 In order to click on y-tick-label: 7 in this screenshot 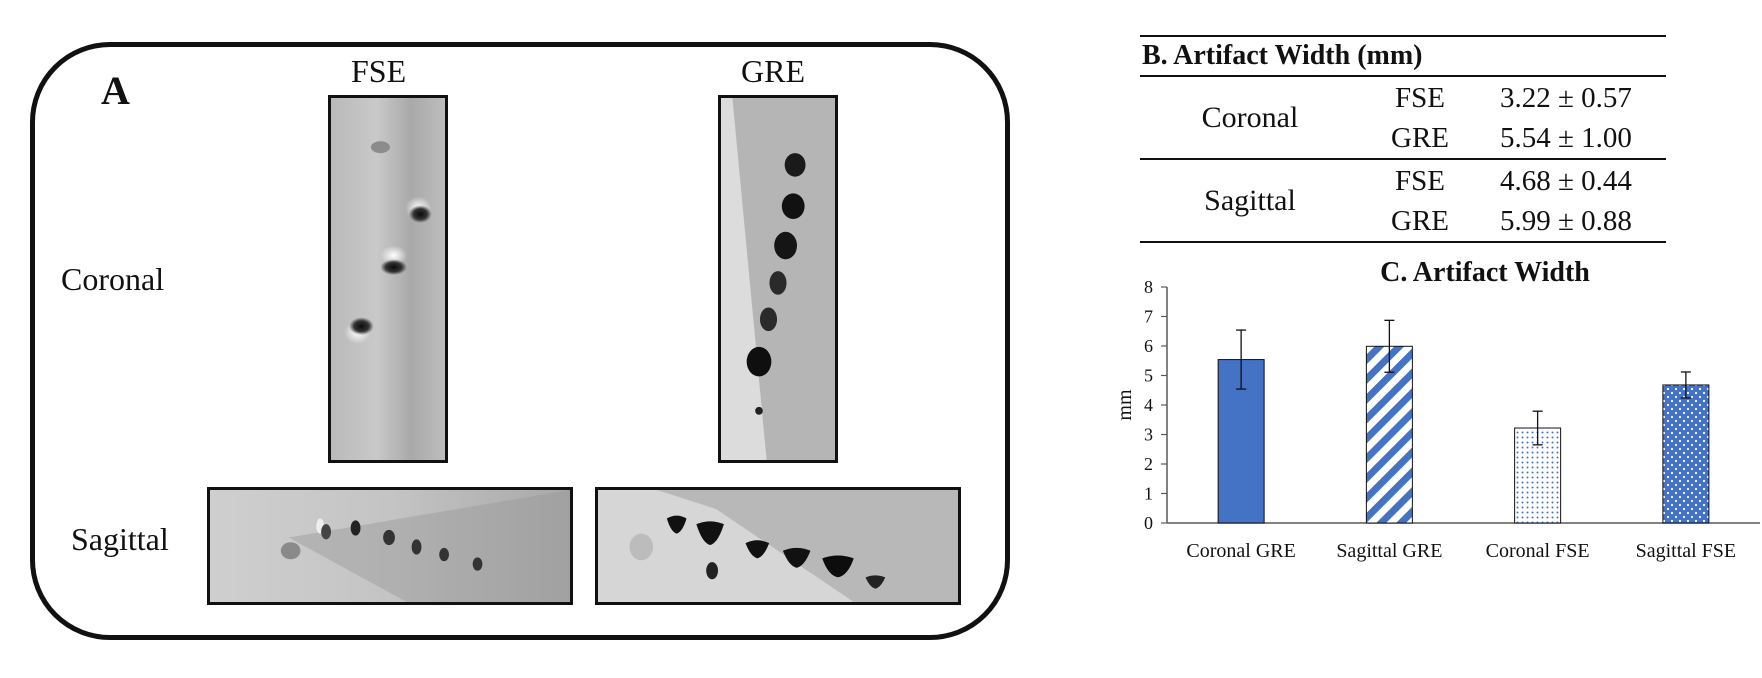, I will do `click(1148, 317)`.